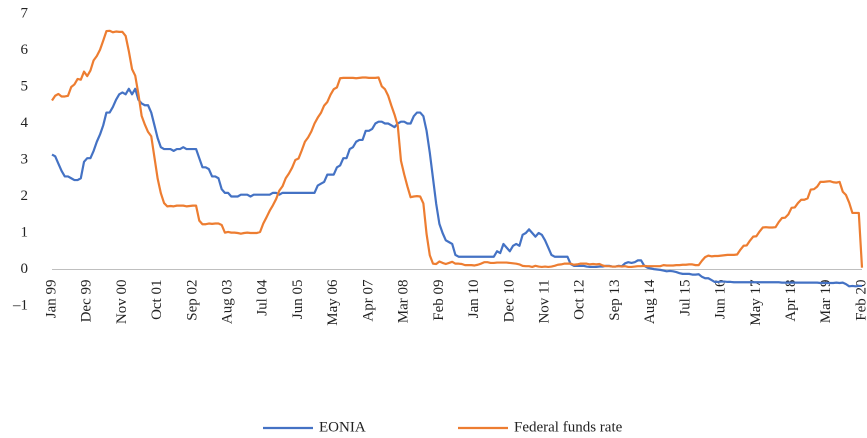 The height and width of the screenshot is (438, 867). What do you see at coordinates (721, 299) in the screenshot?
I see `x-tick-label: Jun 16` at bounding box center [721, 299].